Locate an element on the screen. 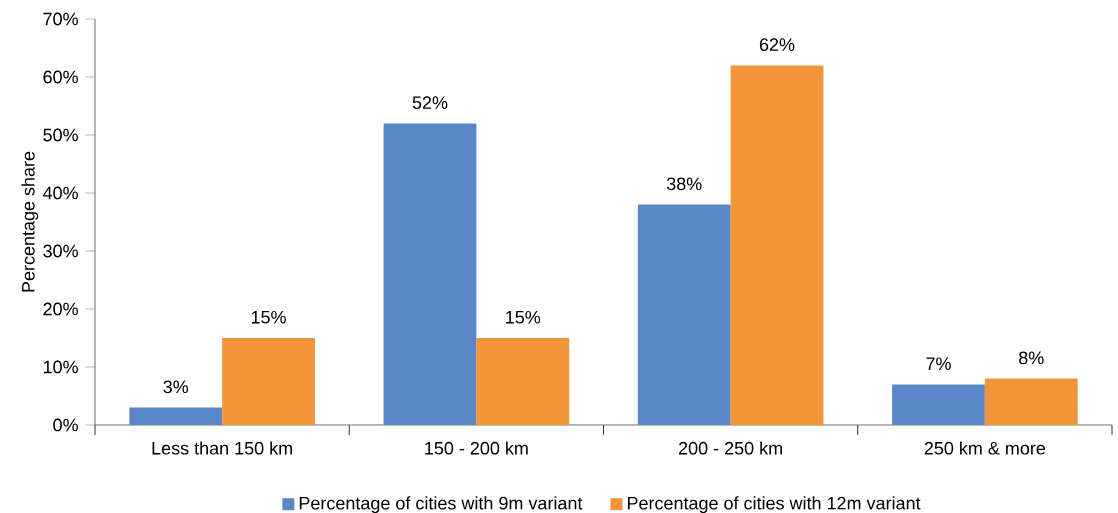 The image size is (1118, 513). data-label: 38% is located at coordinates (684, 184).